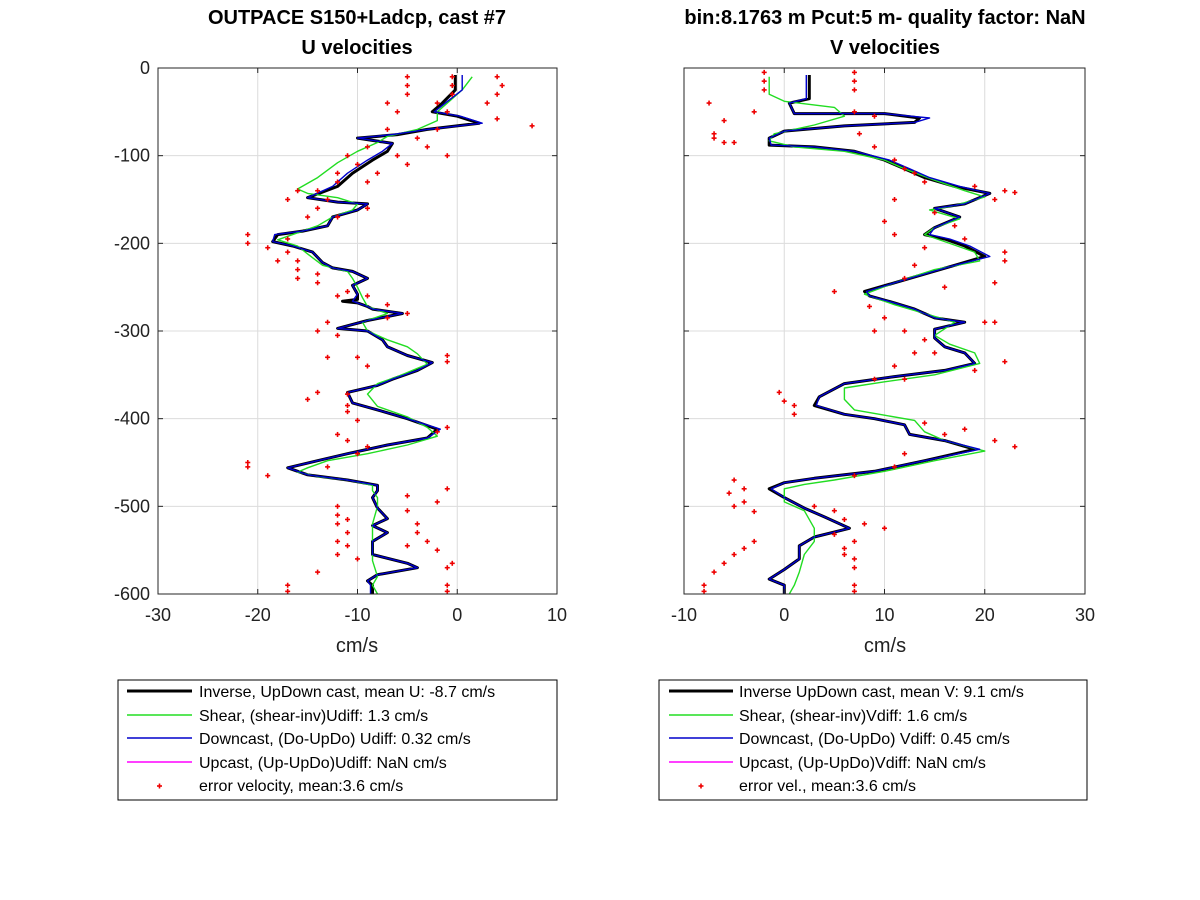  Describe the element at coordinates (132, 419) in the screenshot. I see `left-y-tick-label-4: -400` at that location.